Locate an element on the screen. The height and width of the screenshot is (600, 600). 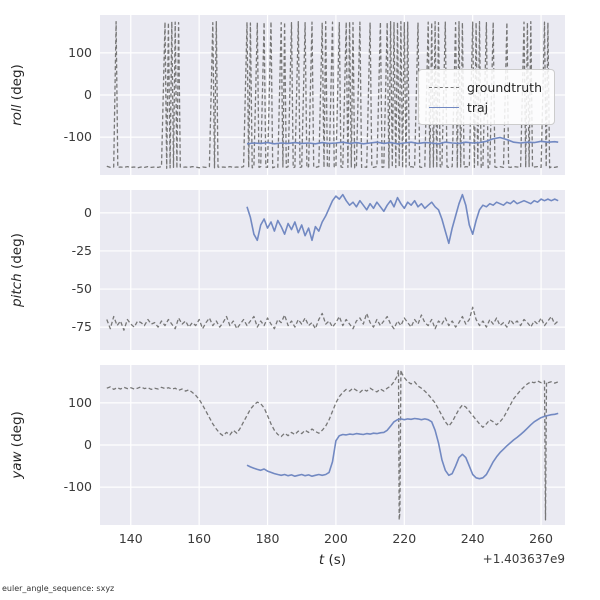
footer-note: euler_angle_sequence: sxyz is located at coordinates (58, 588).